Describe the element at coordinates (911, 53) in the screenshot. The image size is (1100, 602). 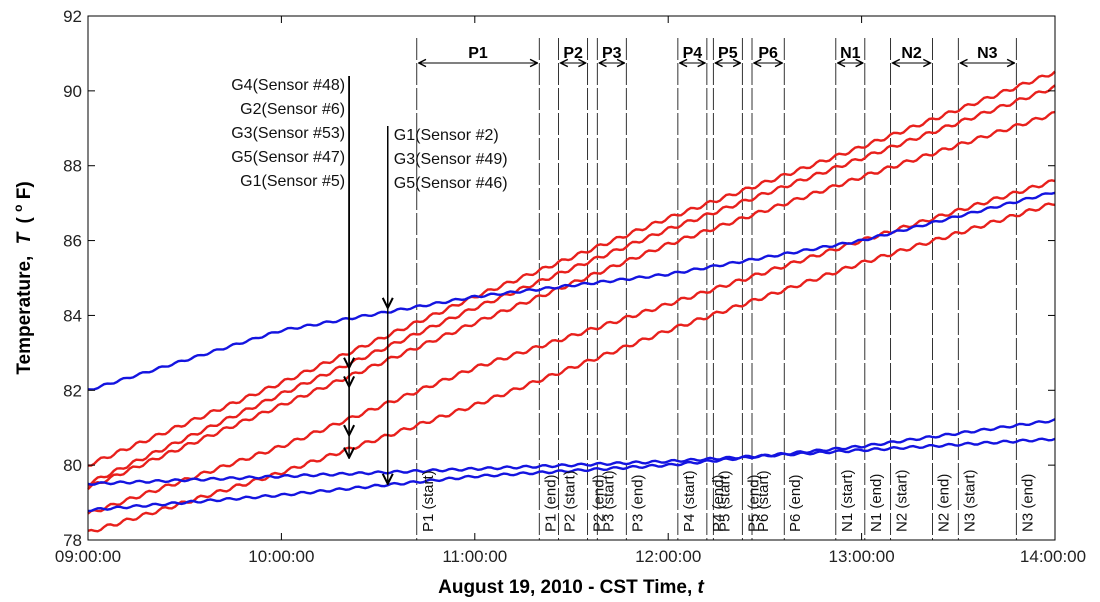
I see `period-label: N2` at that location.